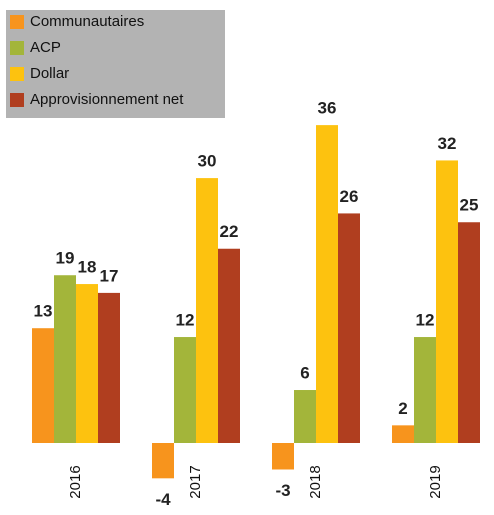  I want to click on data-label: 30, so click(207, 161).